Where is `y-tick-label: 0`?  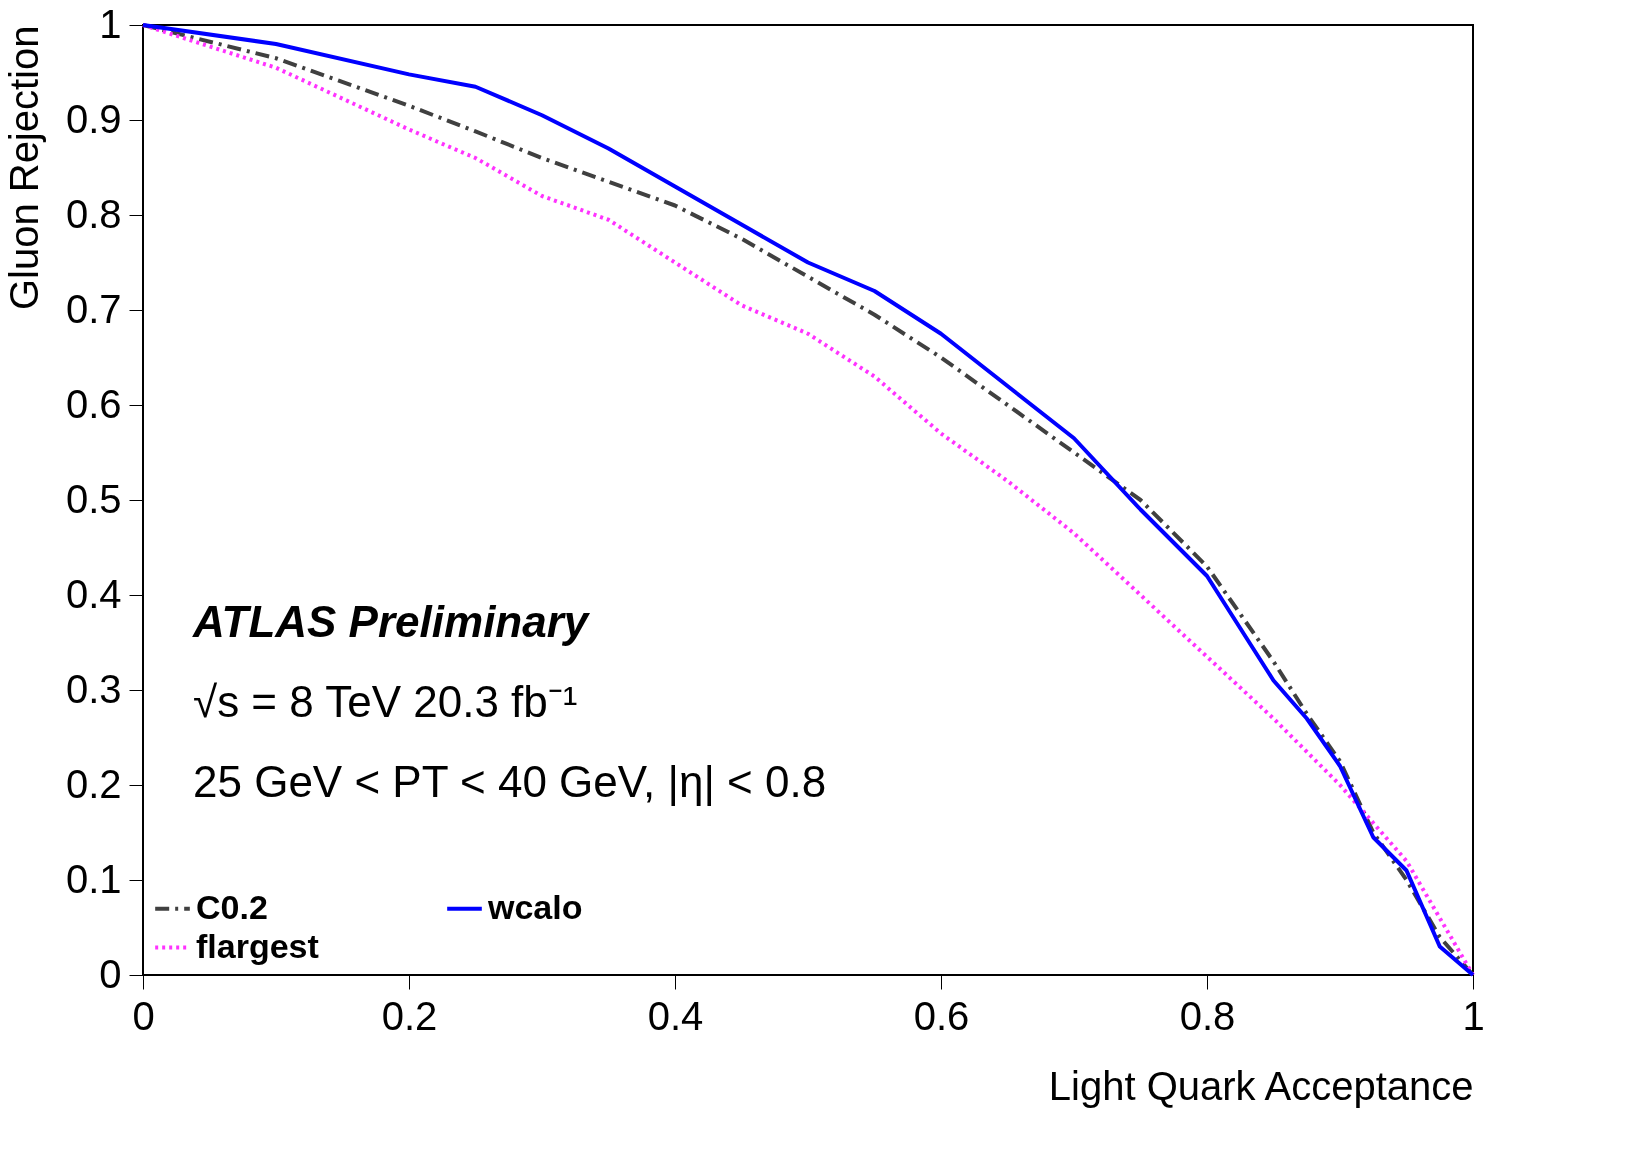 y-tick-label: 0 is located at coordinates (110, 973).